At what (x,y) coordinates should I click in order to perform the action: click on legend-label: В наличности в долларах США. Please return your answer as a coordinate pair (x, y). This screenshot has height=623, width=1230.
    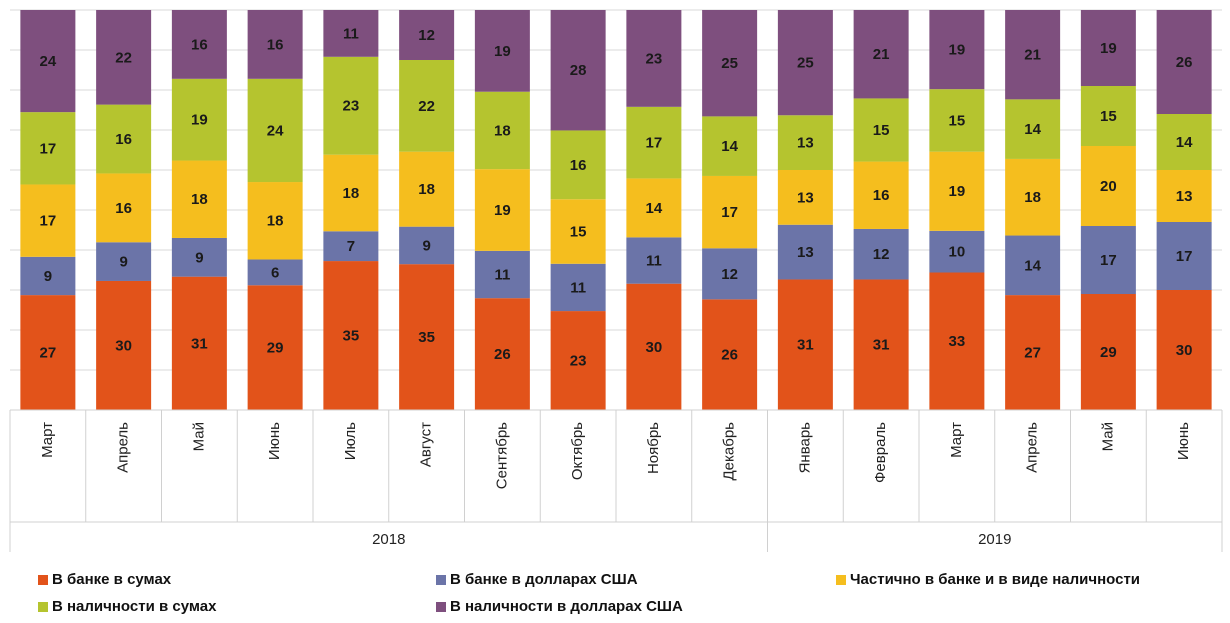
    Looking at the image, I should click on (566, 606).